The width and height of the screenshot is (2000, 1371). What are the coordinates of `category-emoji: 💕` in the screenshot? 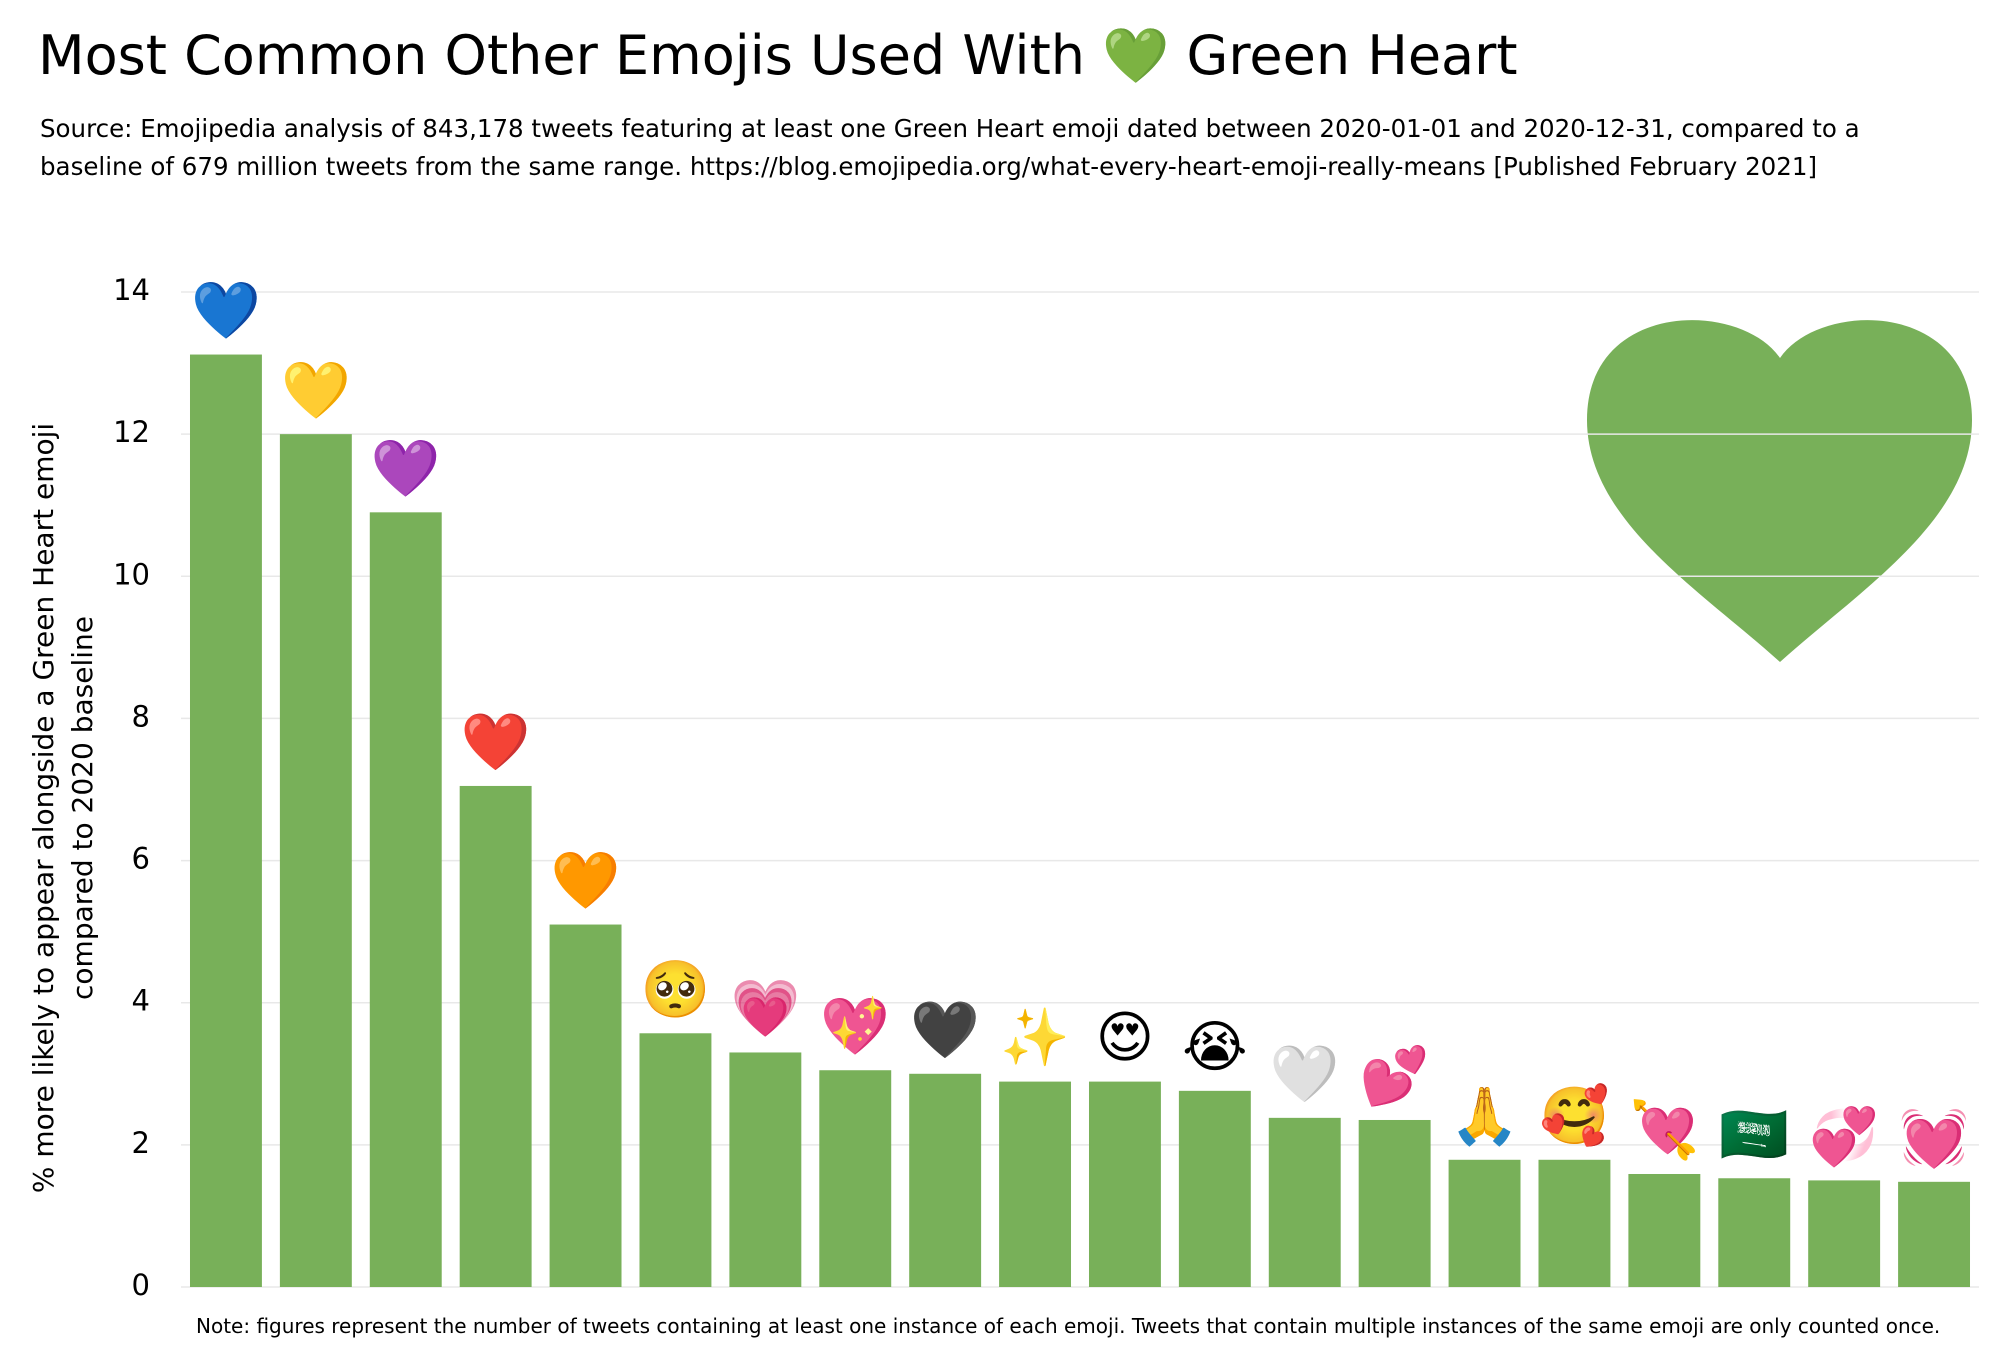 It's located at (1395, 1076).